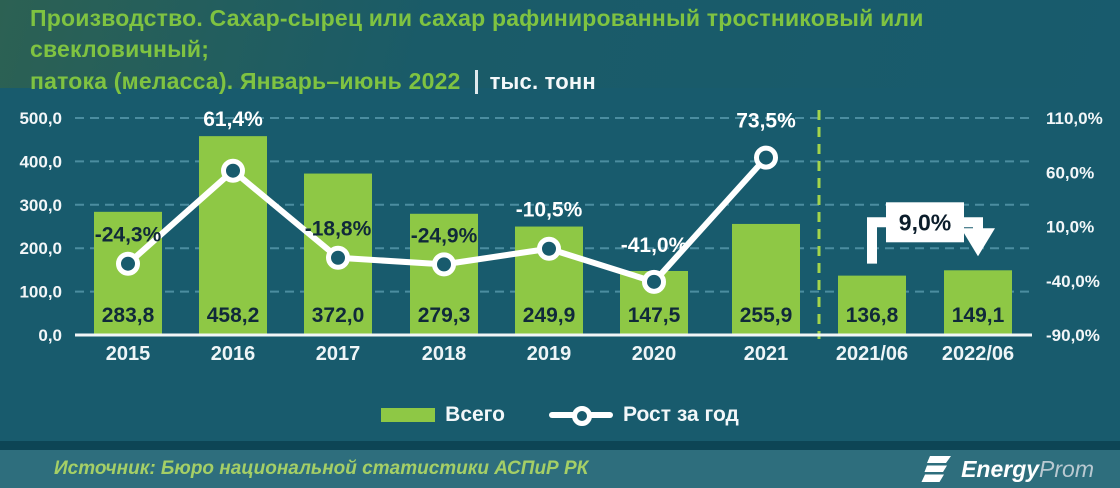 This screenshot has width=1120, height=488. Describe the element at coordinates (680, 414) in the screenshot. I see `legend-growth-label: Рост за год` at that location.